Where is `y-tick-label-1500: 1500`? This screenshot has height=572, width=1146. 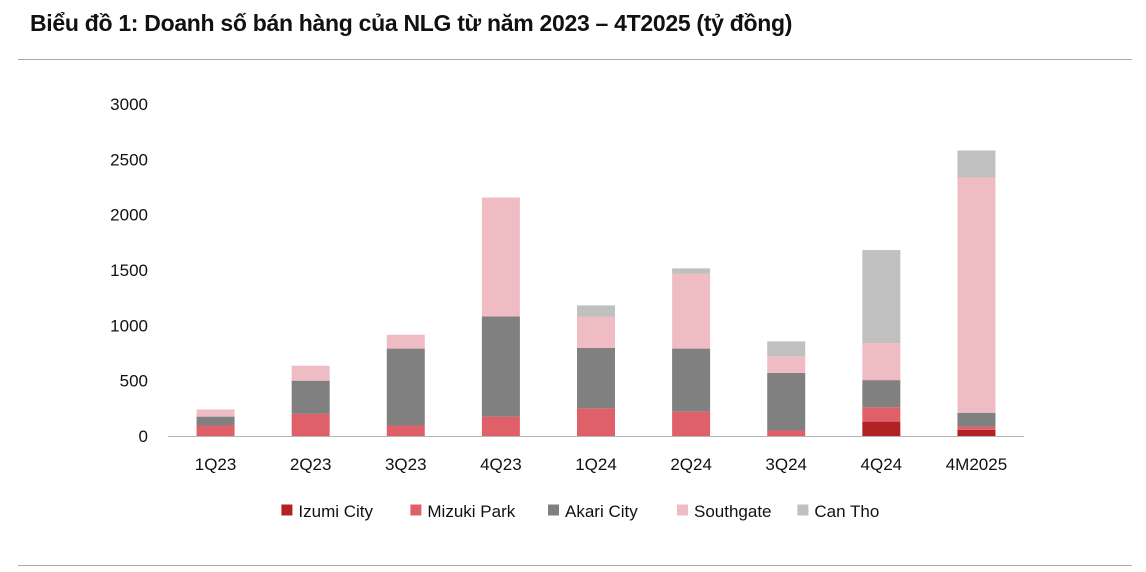 y-tick-label-1500: 1500 is located at coordinates (129, 270).